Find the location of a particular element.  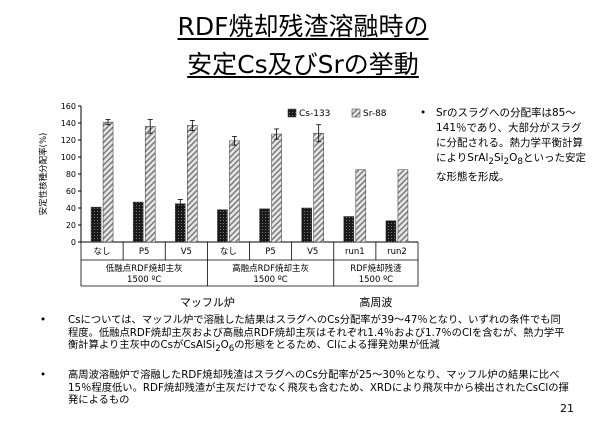

group-label: 高融点RDF焼却主灰 is located at coordinates (270, 268).